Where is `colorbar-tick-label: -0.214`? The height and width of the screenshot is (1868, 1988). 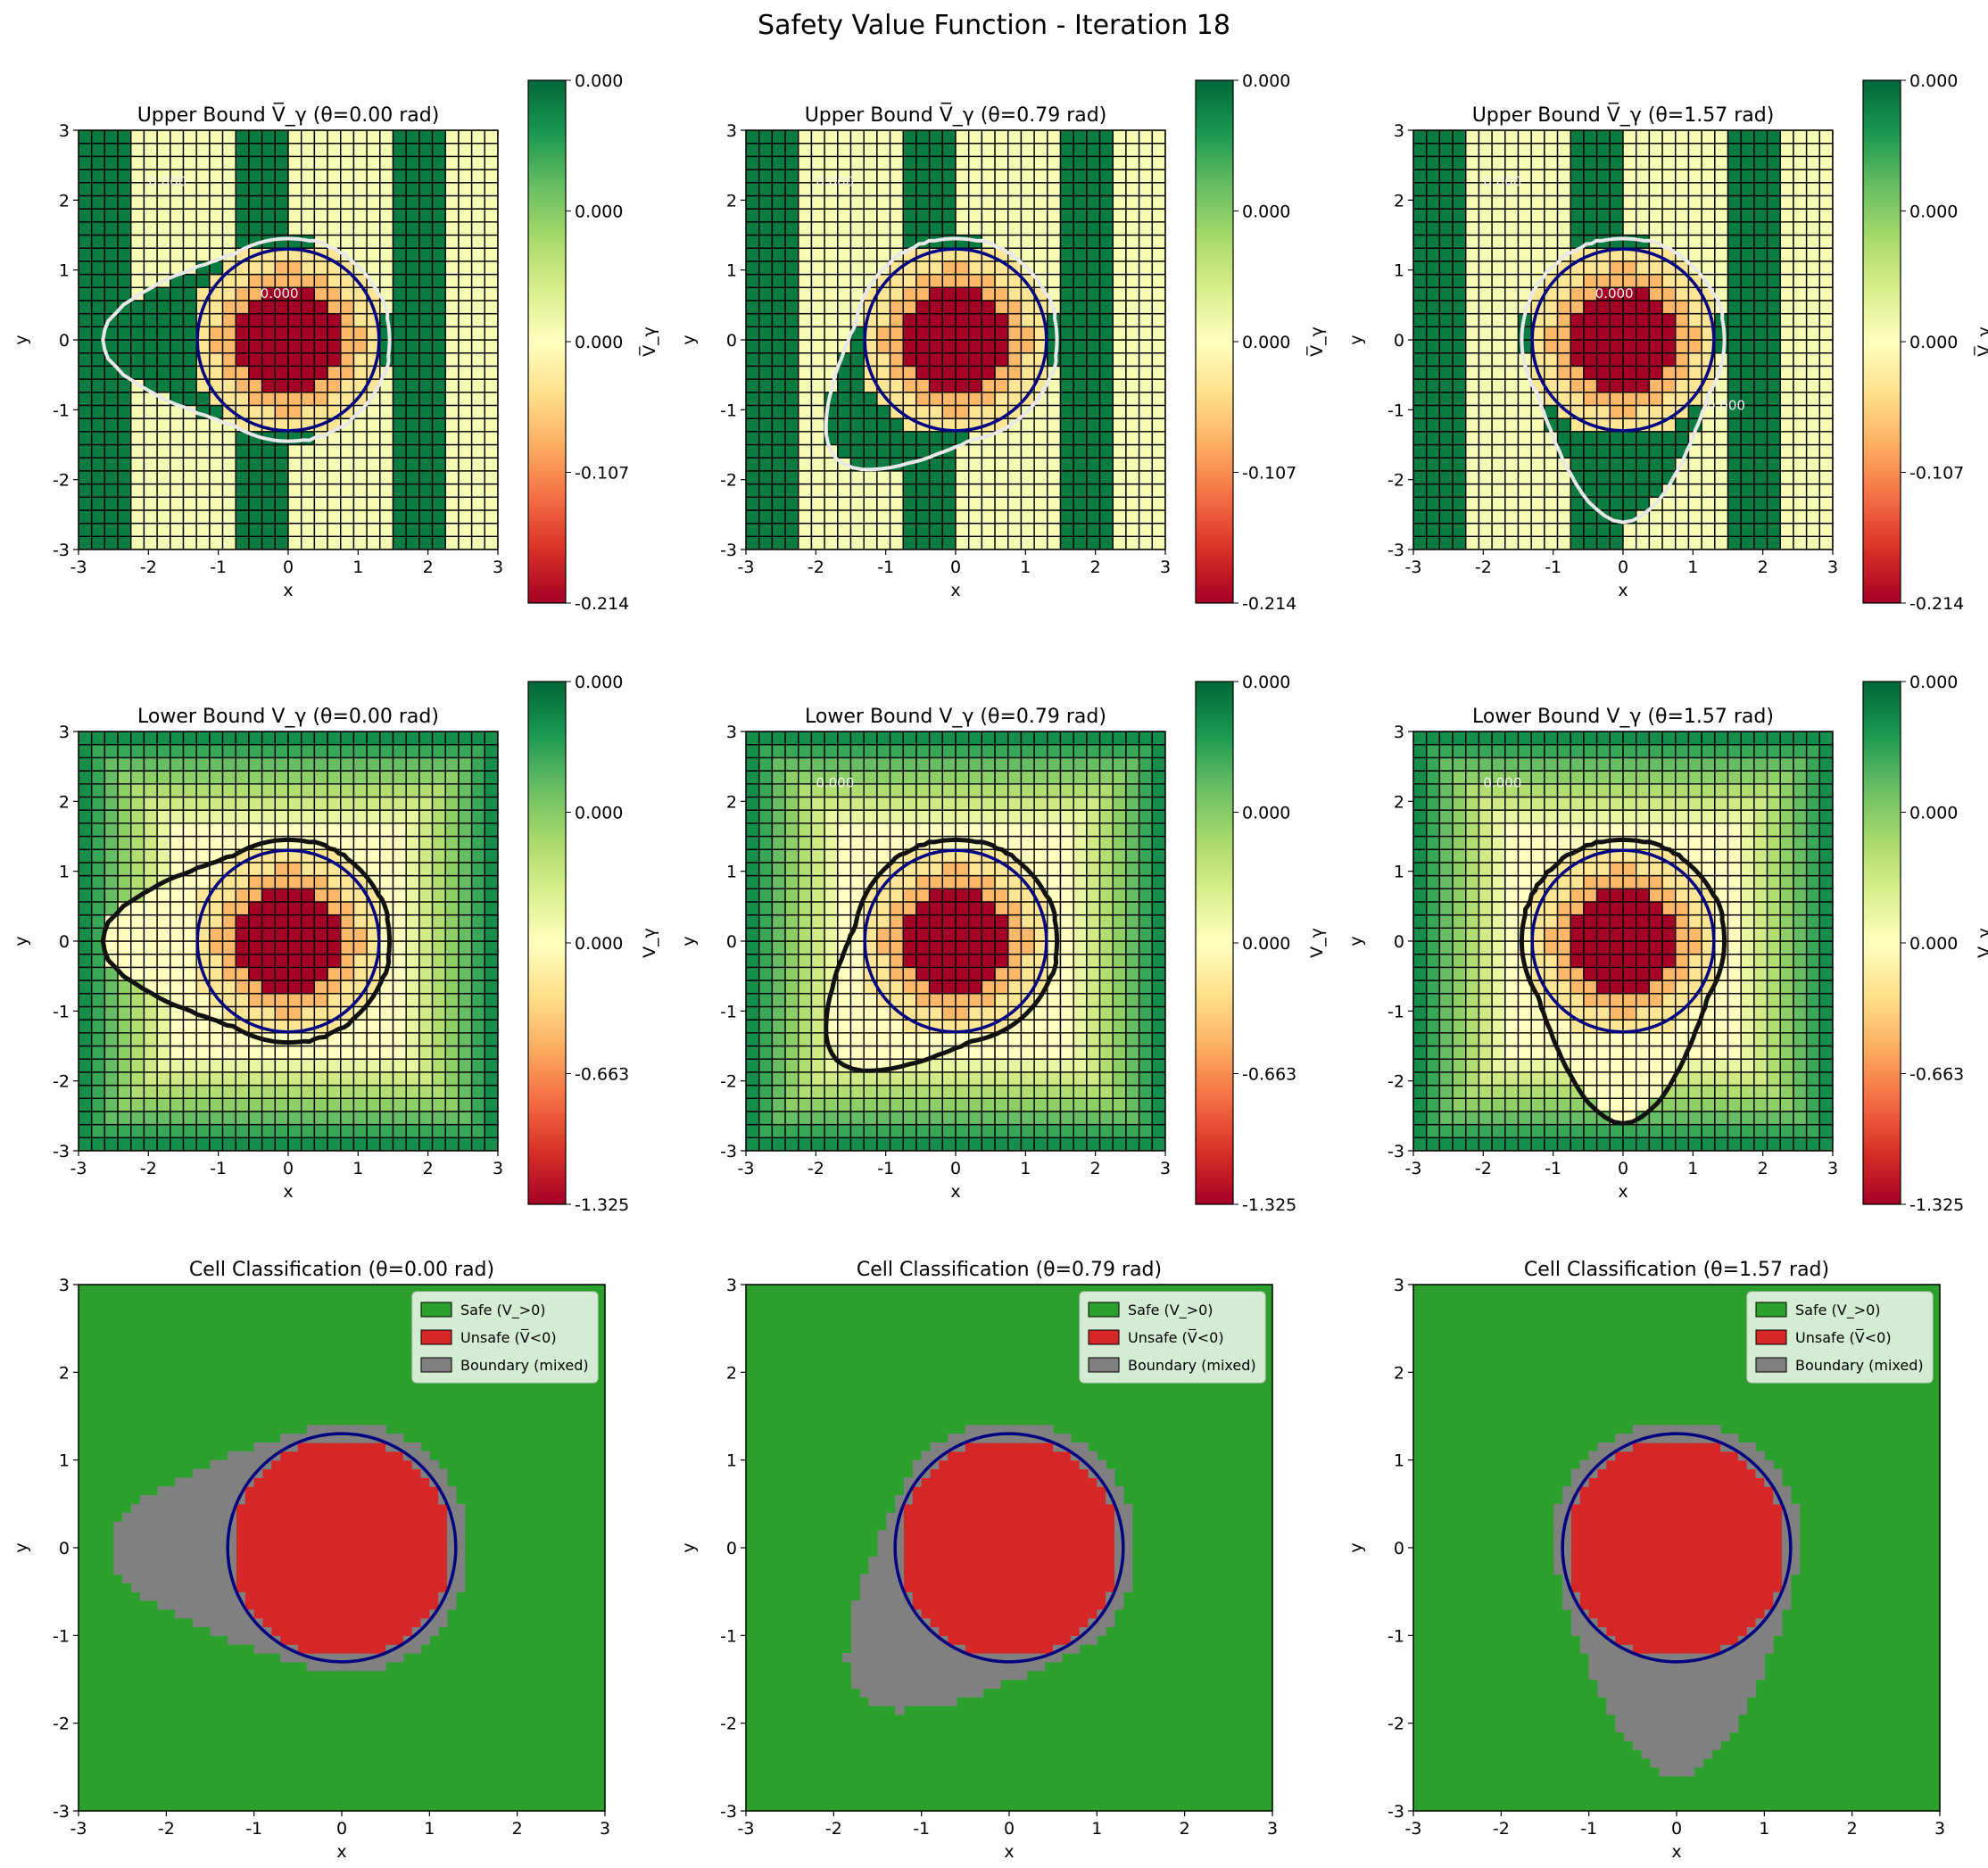
colorbar-tick-label: -0.214 is located at coordinates (1936, 604).